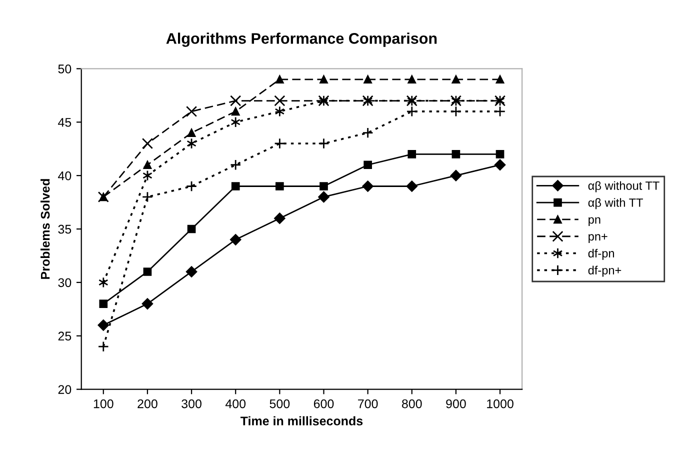  Describe the element at coordinates (65, 69) in the screenshot. I see `y-tick-label: 50` at that location.